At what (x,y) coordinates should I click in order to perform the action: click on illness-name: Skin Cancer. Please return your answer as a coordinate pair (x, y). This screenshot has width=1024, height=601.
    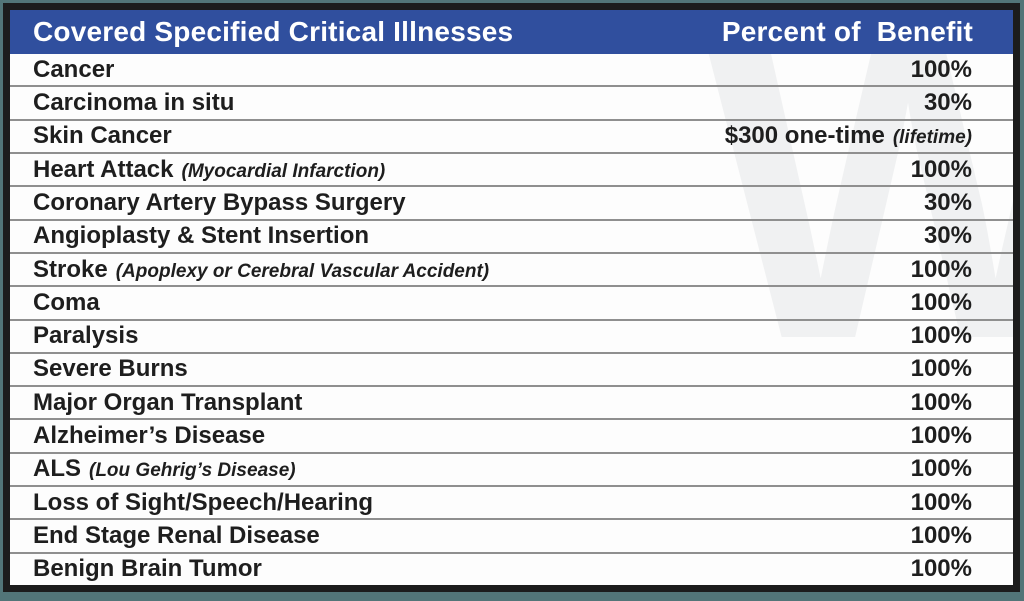
    Looking at the image, I should click on (102, 136).